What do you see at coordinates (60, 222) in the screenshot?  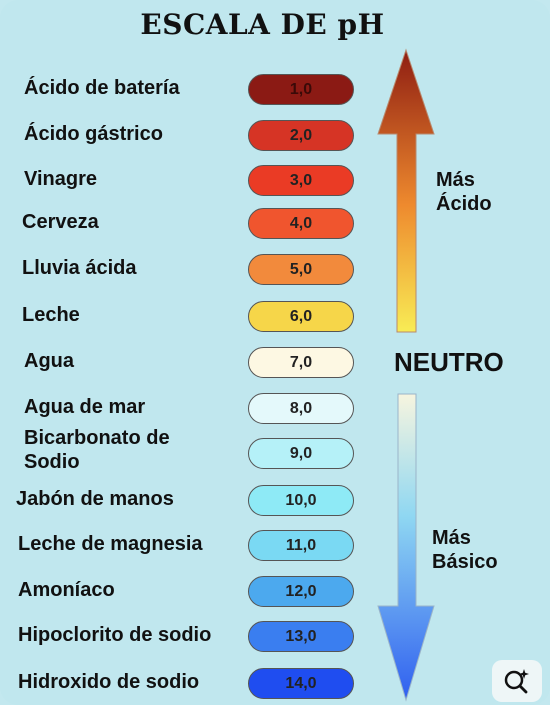 I see `row-label: Cerveza` at bounding box center [60, 222].